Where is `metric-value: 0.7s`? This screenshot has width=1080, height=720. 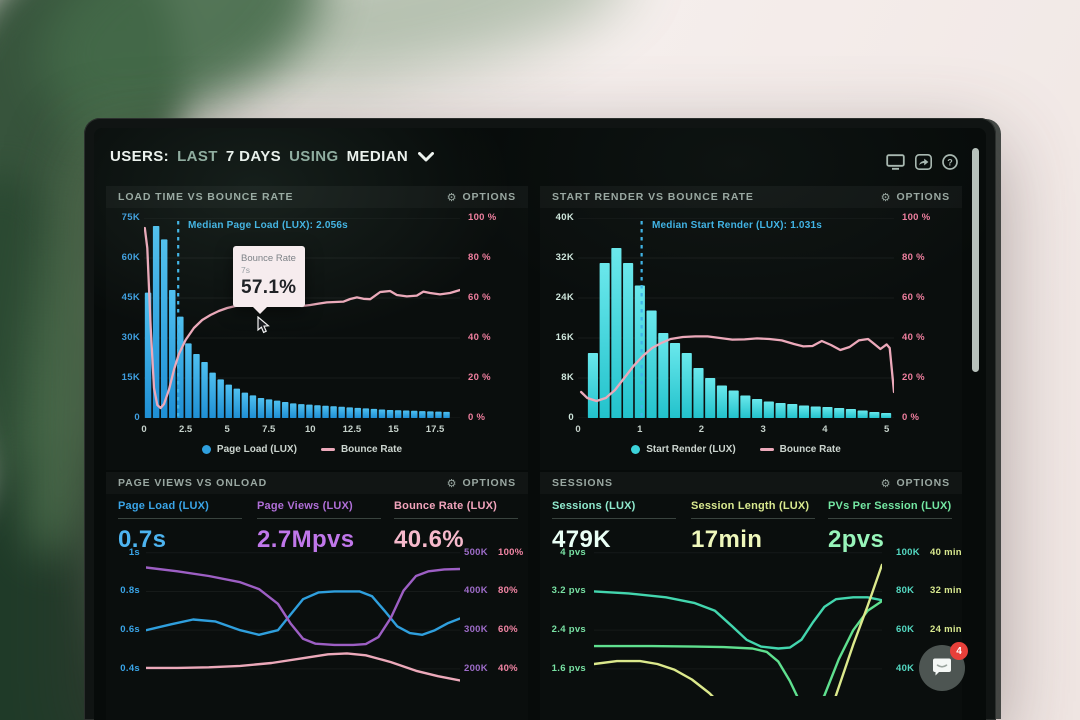
metric-value: 0.7s is located at coordinates (142, 539).